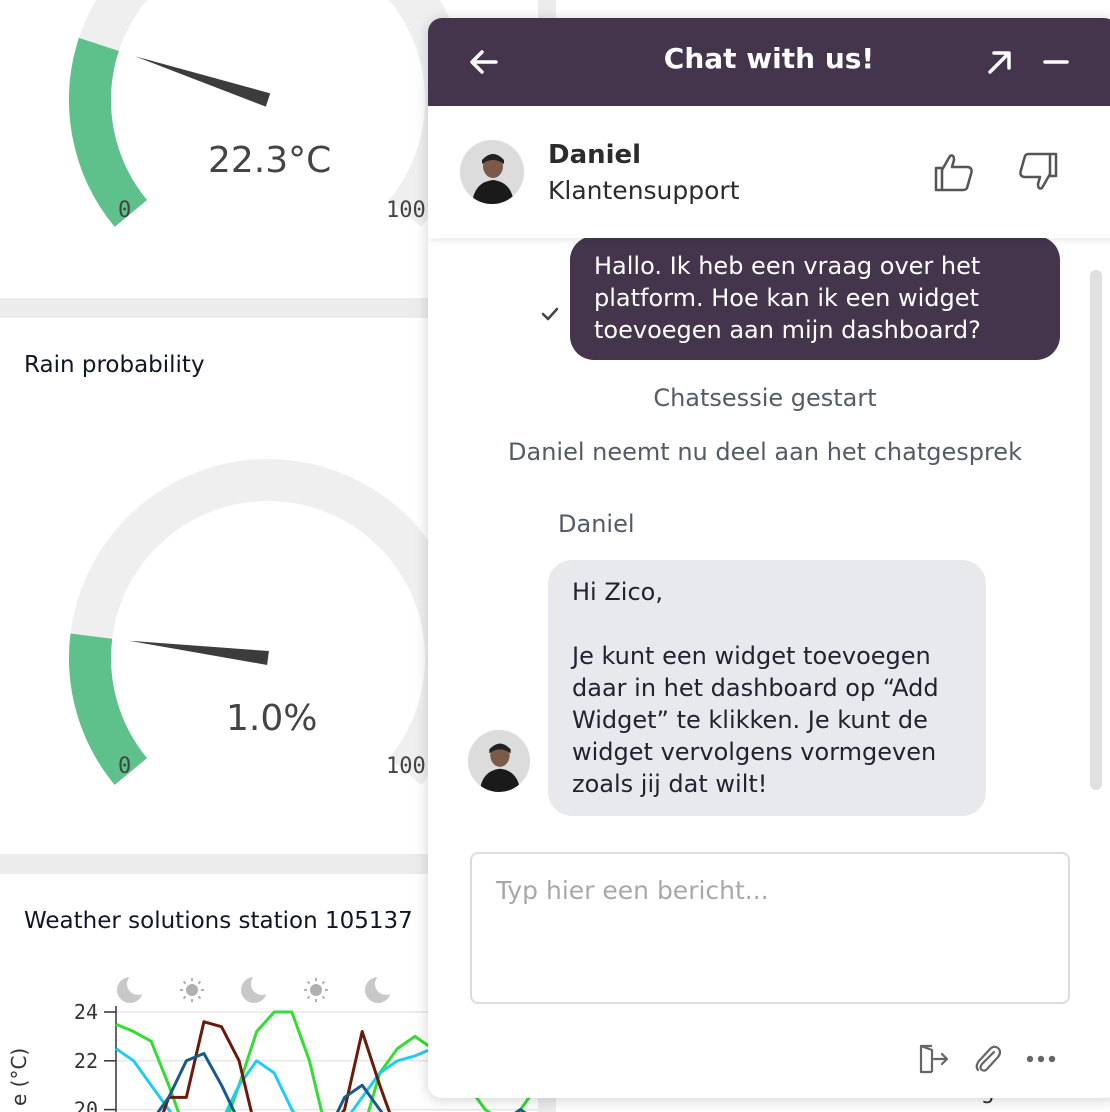  What do you see at coordinates (284, 988) in the screenshot?
I see `weather-icons-row` at bounding box center [284, 988].